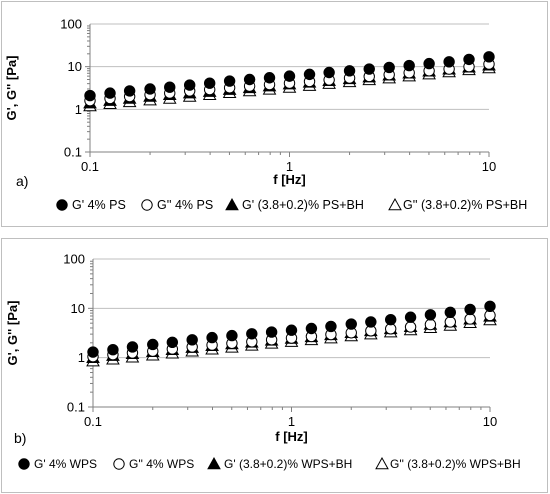 The width and height of the screenshot is (550, 494). I want to click on chart-b-y-label: G', G'' [Pa], so click(12, 333).